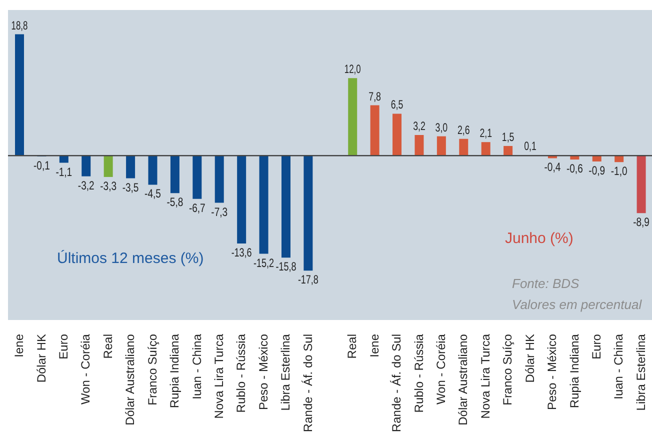 Image resolution: width=652 pixels, height=435 pixels. What do you see at coordinates (221, 211) in the screenshot?
I see `data-label: -7,3` at bounding box center [221, 211].